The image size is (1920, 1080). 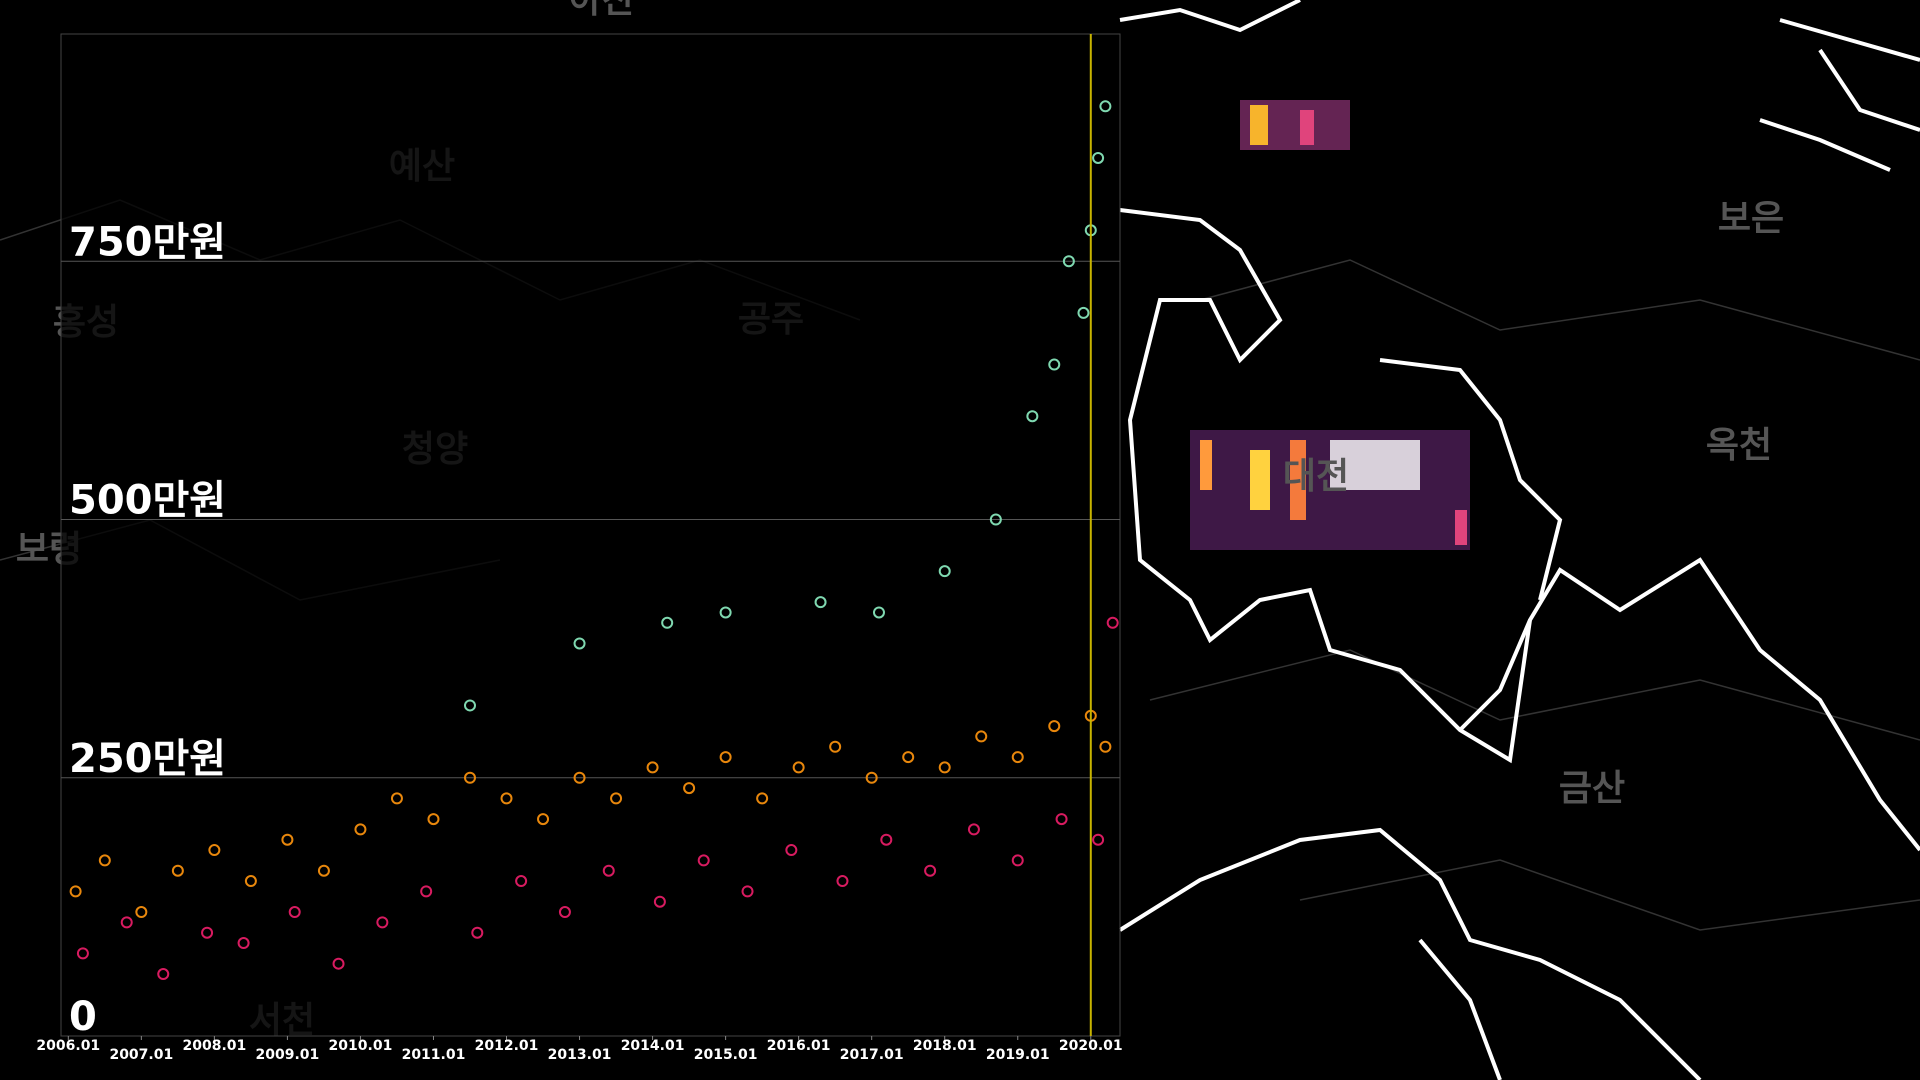 I want to click on y-tick-label: 750만원, so click(x=147, y=242).